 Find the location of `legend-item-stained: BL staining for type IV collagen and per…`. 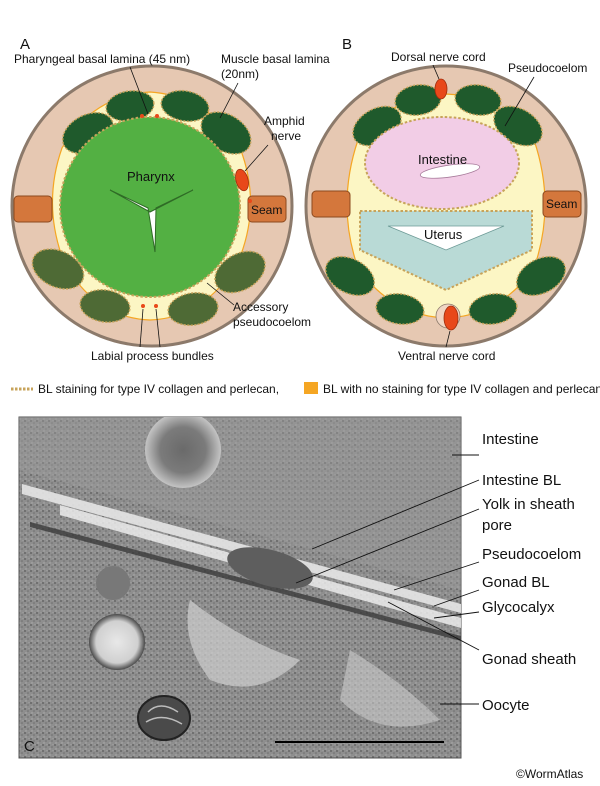

legend-item-stained: BL staining for type IV collagen and per… is located at coordinates (158, 389).